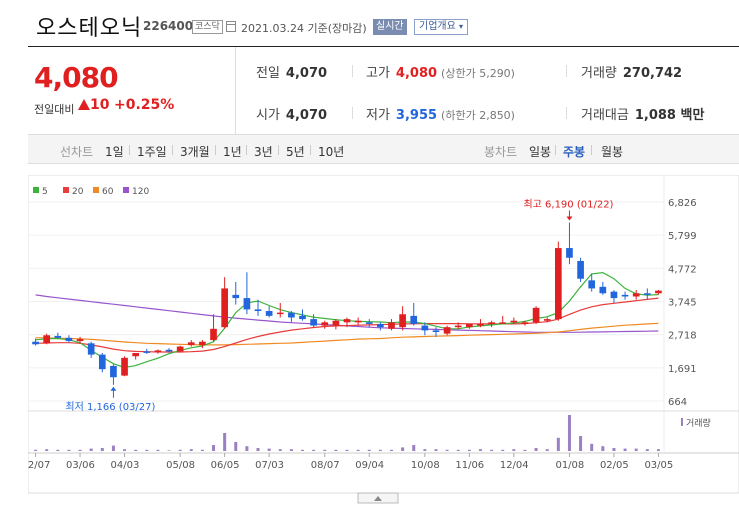  What do you see at coordinates (682, 369) in the screenshot?
I see `y-tick-label: 1,691` at bounding box center [682, 369].